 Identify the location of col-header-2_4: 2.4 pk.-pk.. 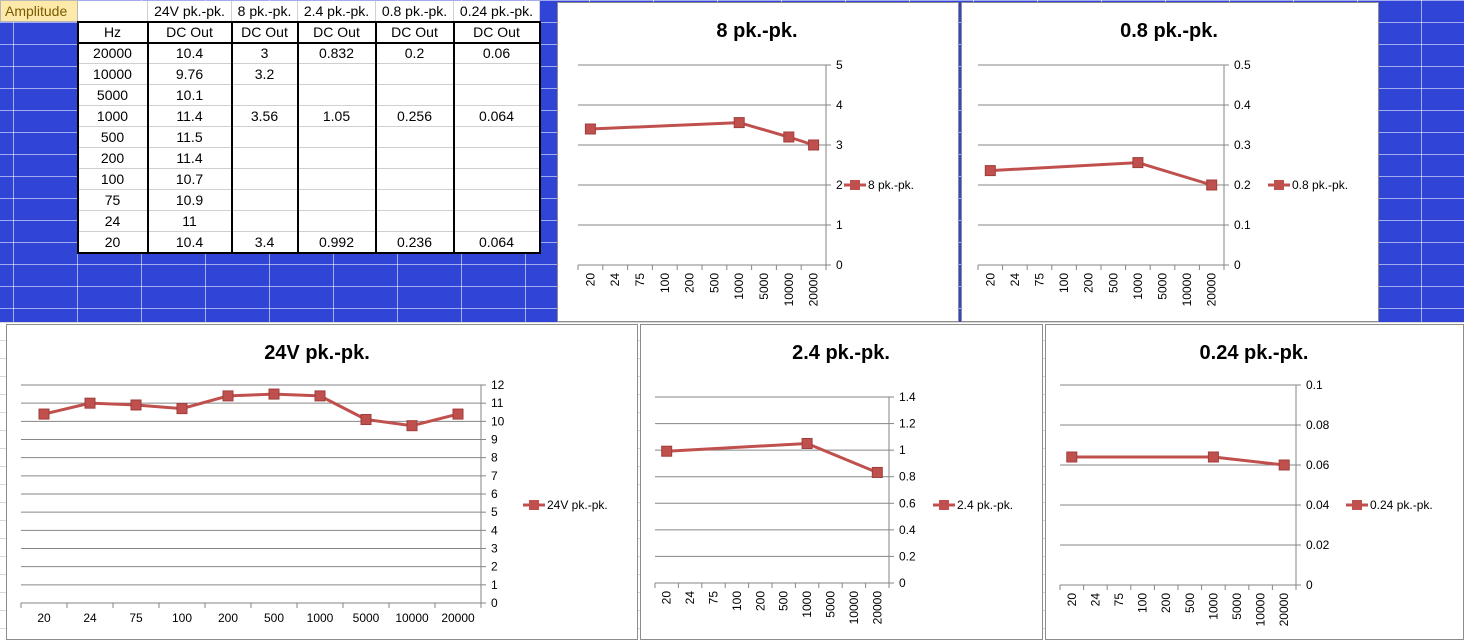
(336, 11).